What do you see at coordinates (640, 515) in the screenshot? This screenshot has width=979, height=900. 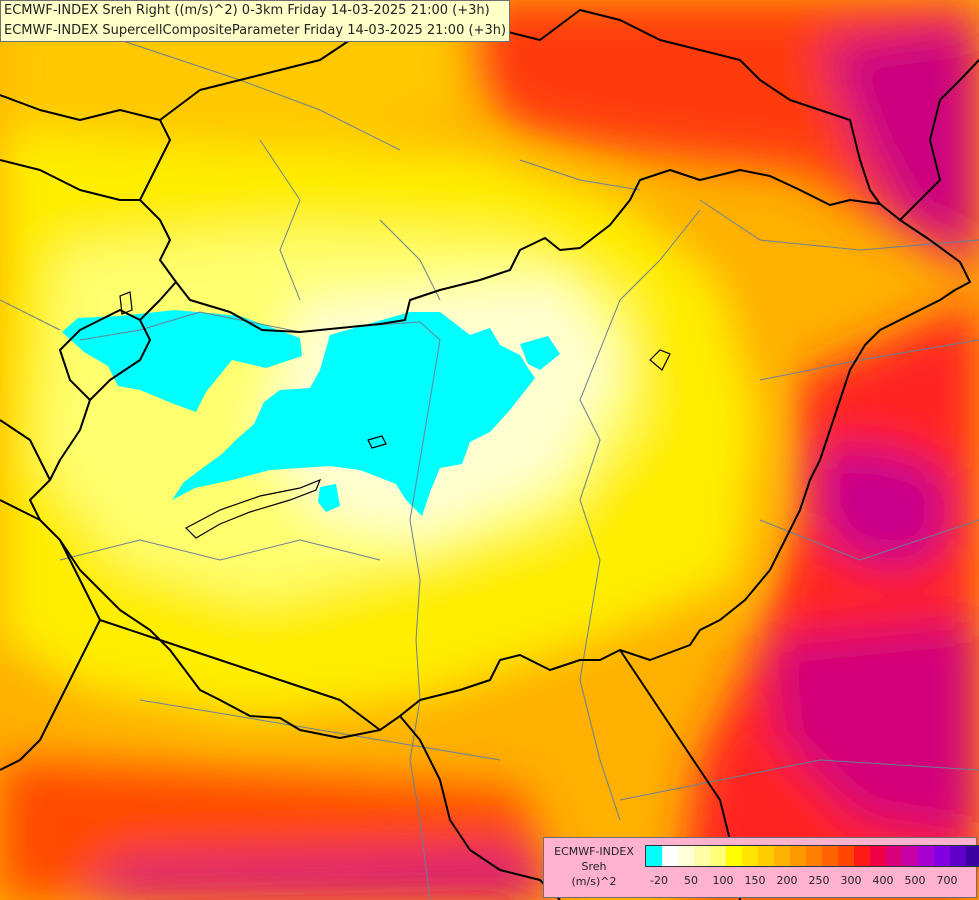 I see `tisza-river` at bounding box center [640, 515].